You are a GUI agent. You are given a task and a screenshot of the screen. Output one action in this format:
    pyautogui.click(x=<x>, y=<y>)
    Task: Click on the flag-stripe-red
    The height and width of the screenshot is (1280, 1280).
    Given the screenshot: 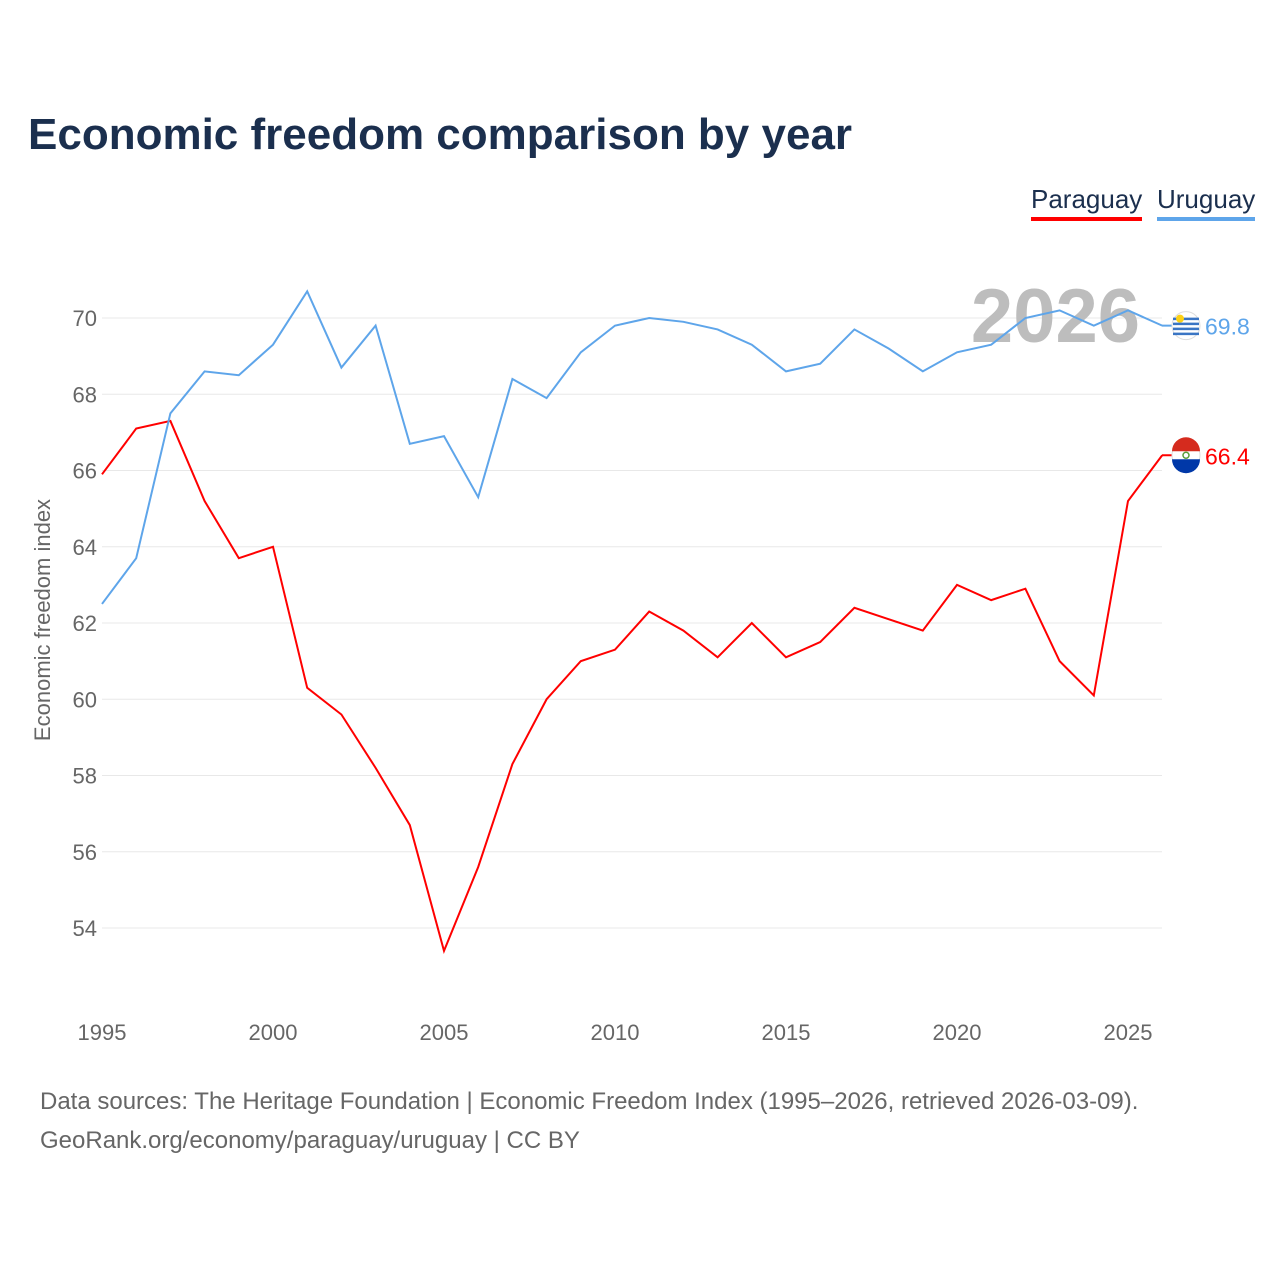 What is the action you would take?
    pyautogui.click(x=1186, y=444)
    